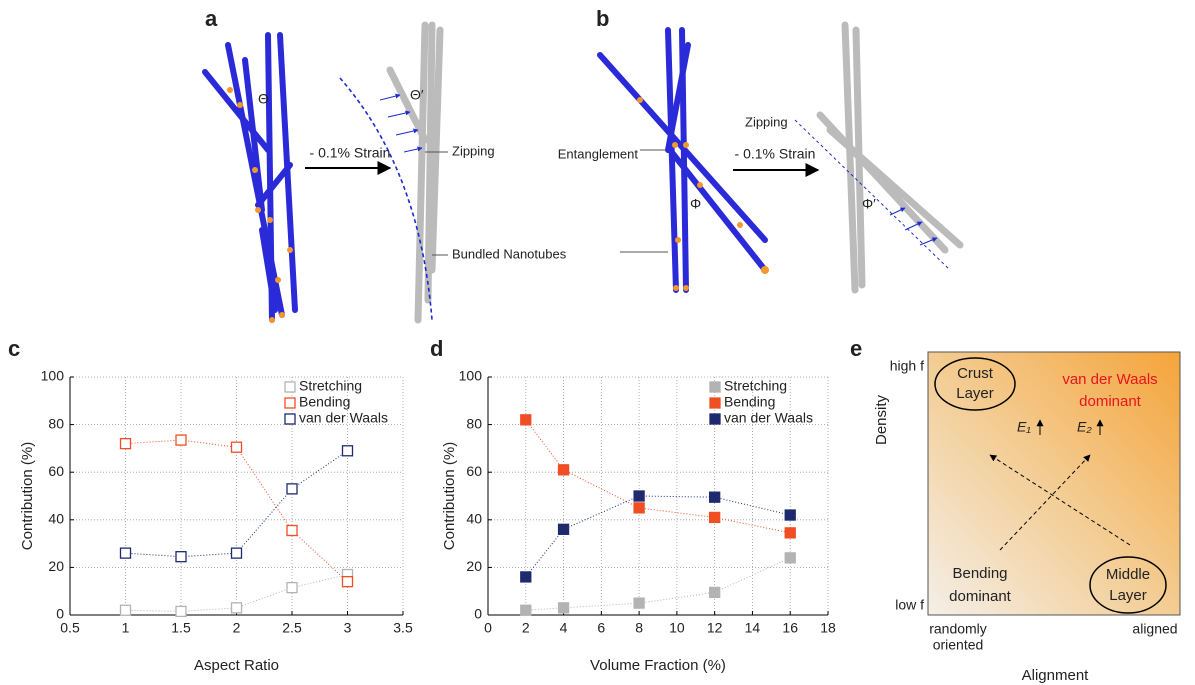 The height and width of the screenshot is (685, 1195). What do you see at coordinates (488, 628) in the screenshot?
I see `x-tick-label: 0` at bounding box center [488, 628].